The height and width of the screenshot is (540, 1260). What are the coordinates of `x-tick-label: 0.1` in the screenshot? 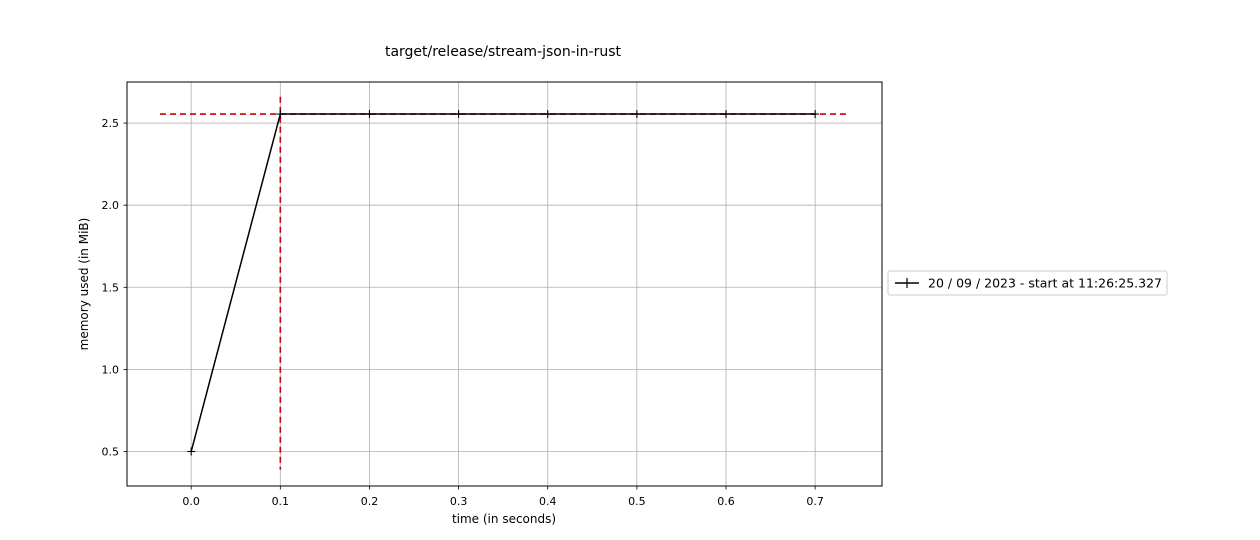 It's located at (281, 501).